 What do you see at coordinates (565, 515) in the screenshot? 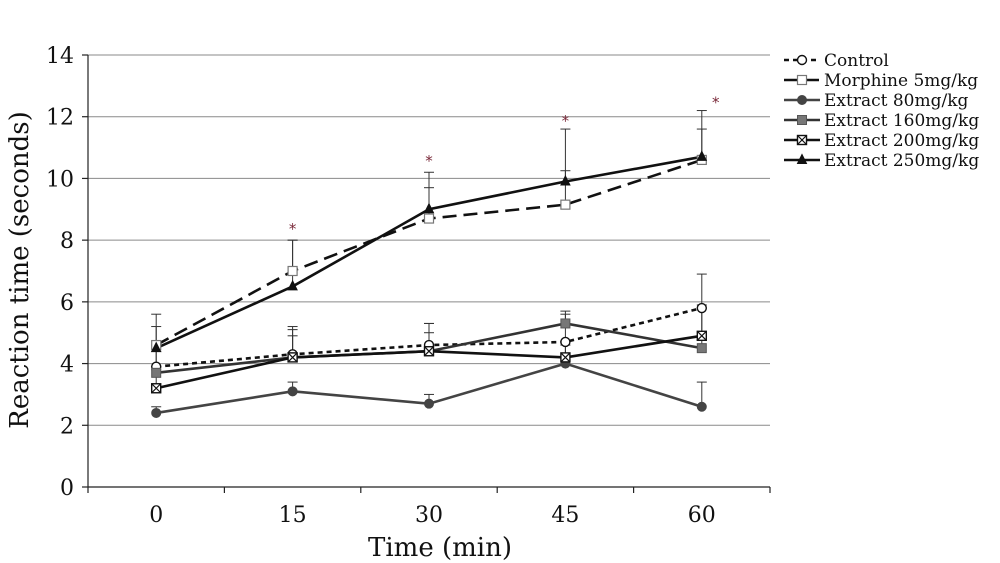
I see `x-tick-label-3: 45` at bounding box center [565, 515].